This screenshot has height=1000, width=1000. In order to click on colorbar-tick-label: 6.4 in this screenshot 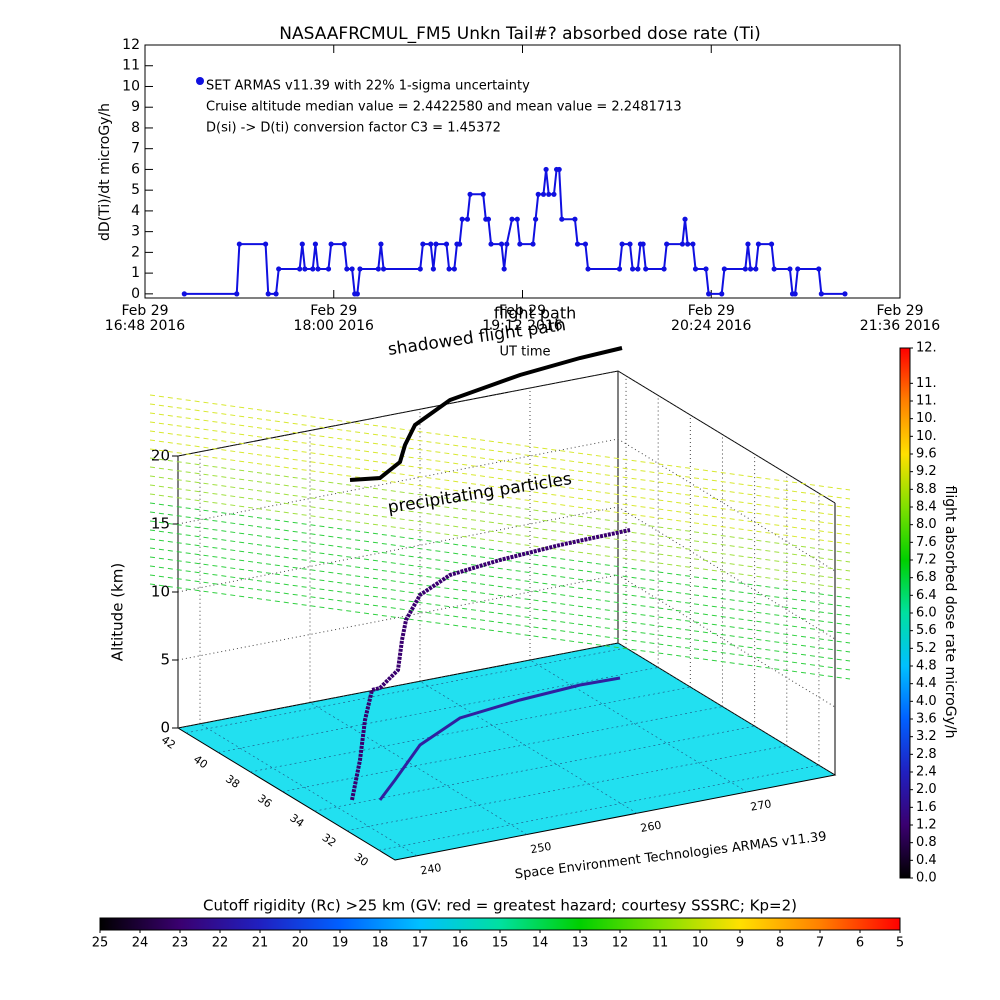, I will do `click(926, 595)`.